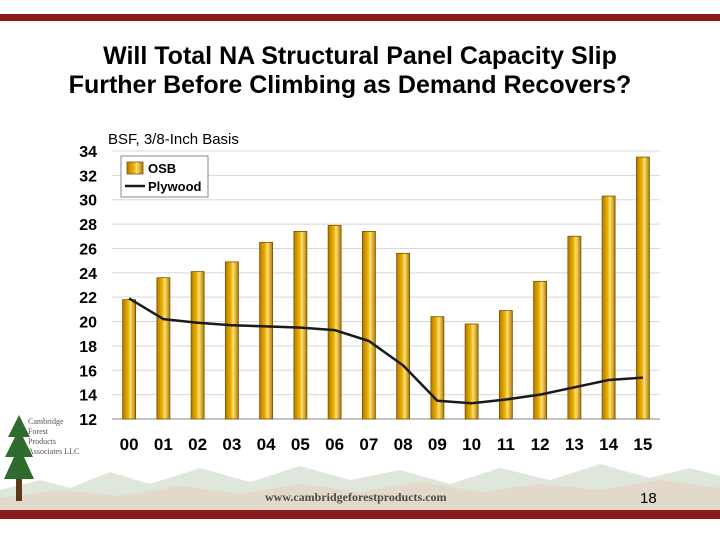 The image size is (720, 540). What do you see at coordinates (360, 514) in the screenshot?
I see `bottom-accent-bar` at bounding box center [360, 514].